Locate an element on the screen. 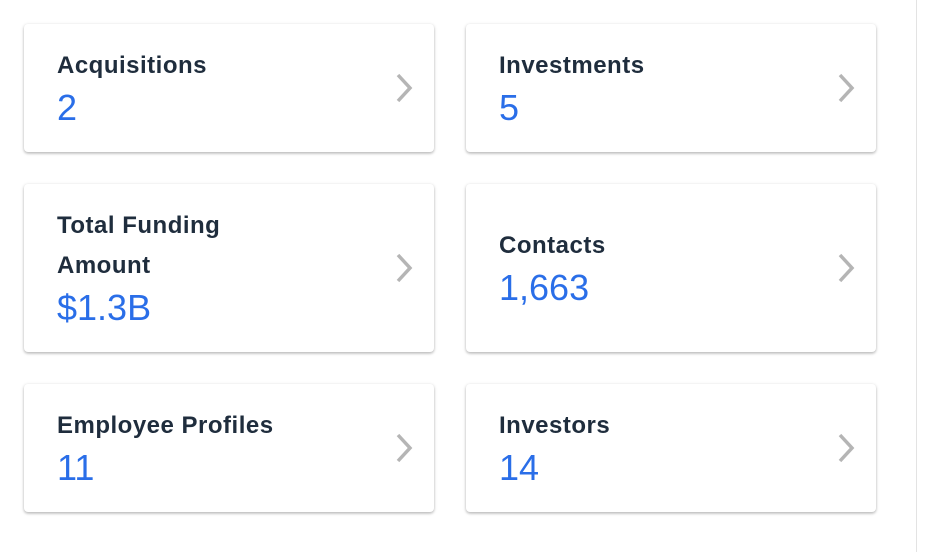  card-label: Investors is located at coordinates (555, 425).